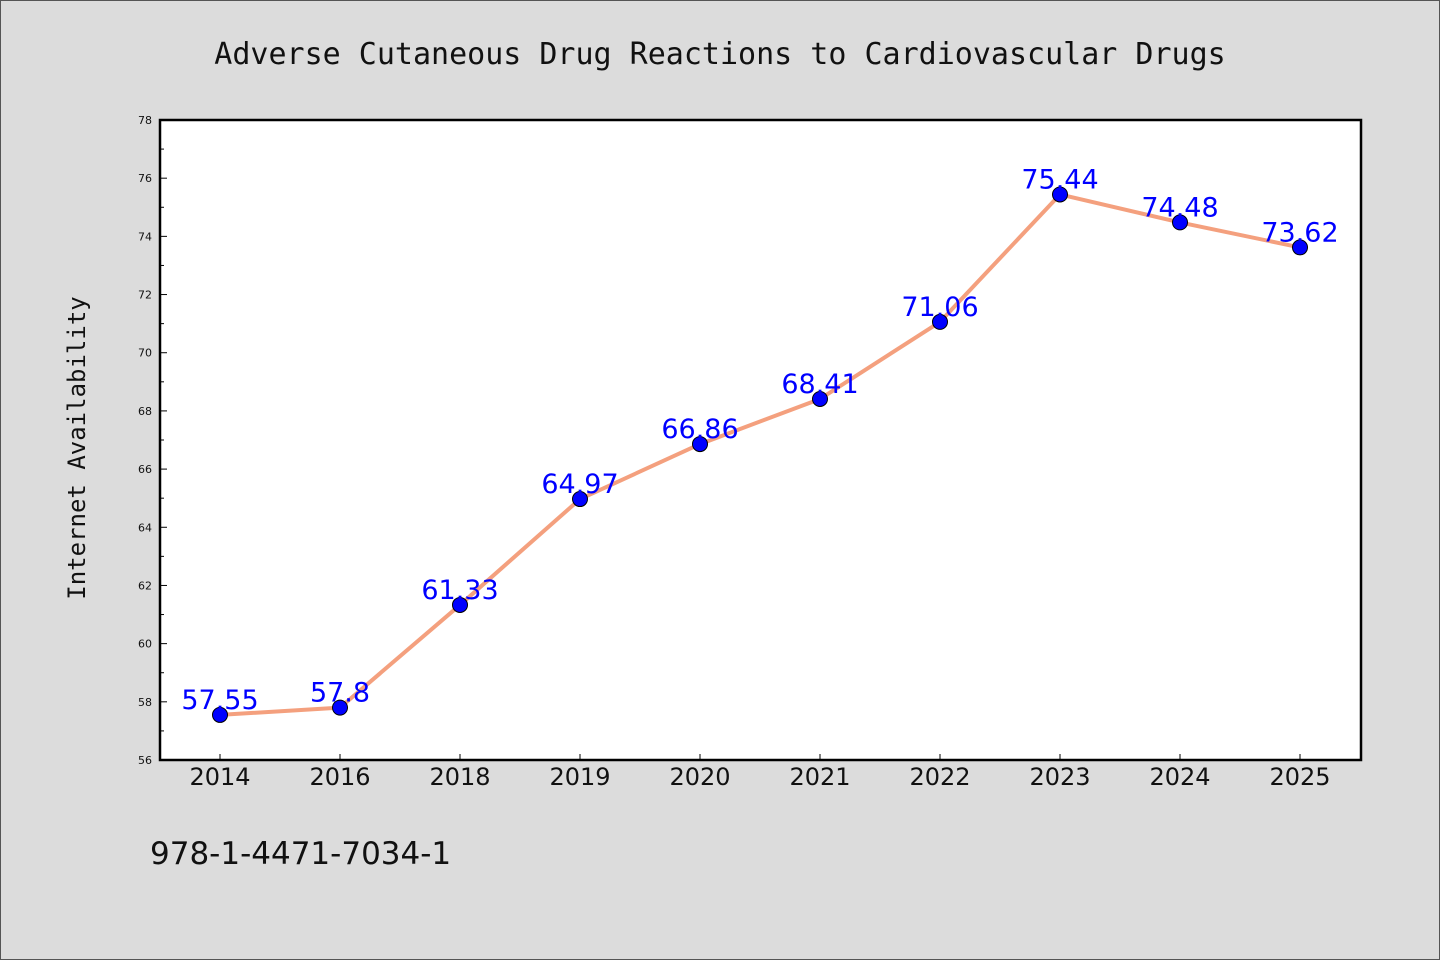 This screenshot has height=960, width=1440. I want to click on y-tick-label: 78, so click(145, 120).